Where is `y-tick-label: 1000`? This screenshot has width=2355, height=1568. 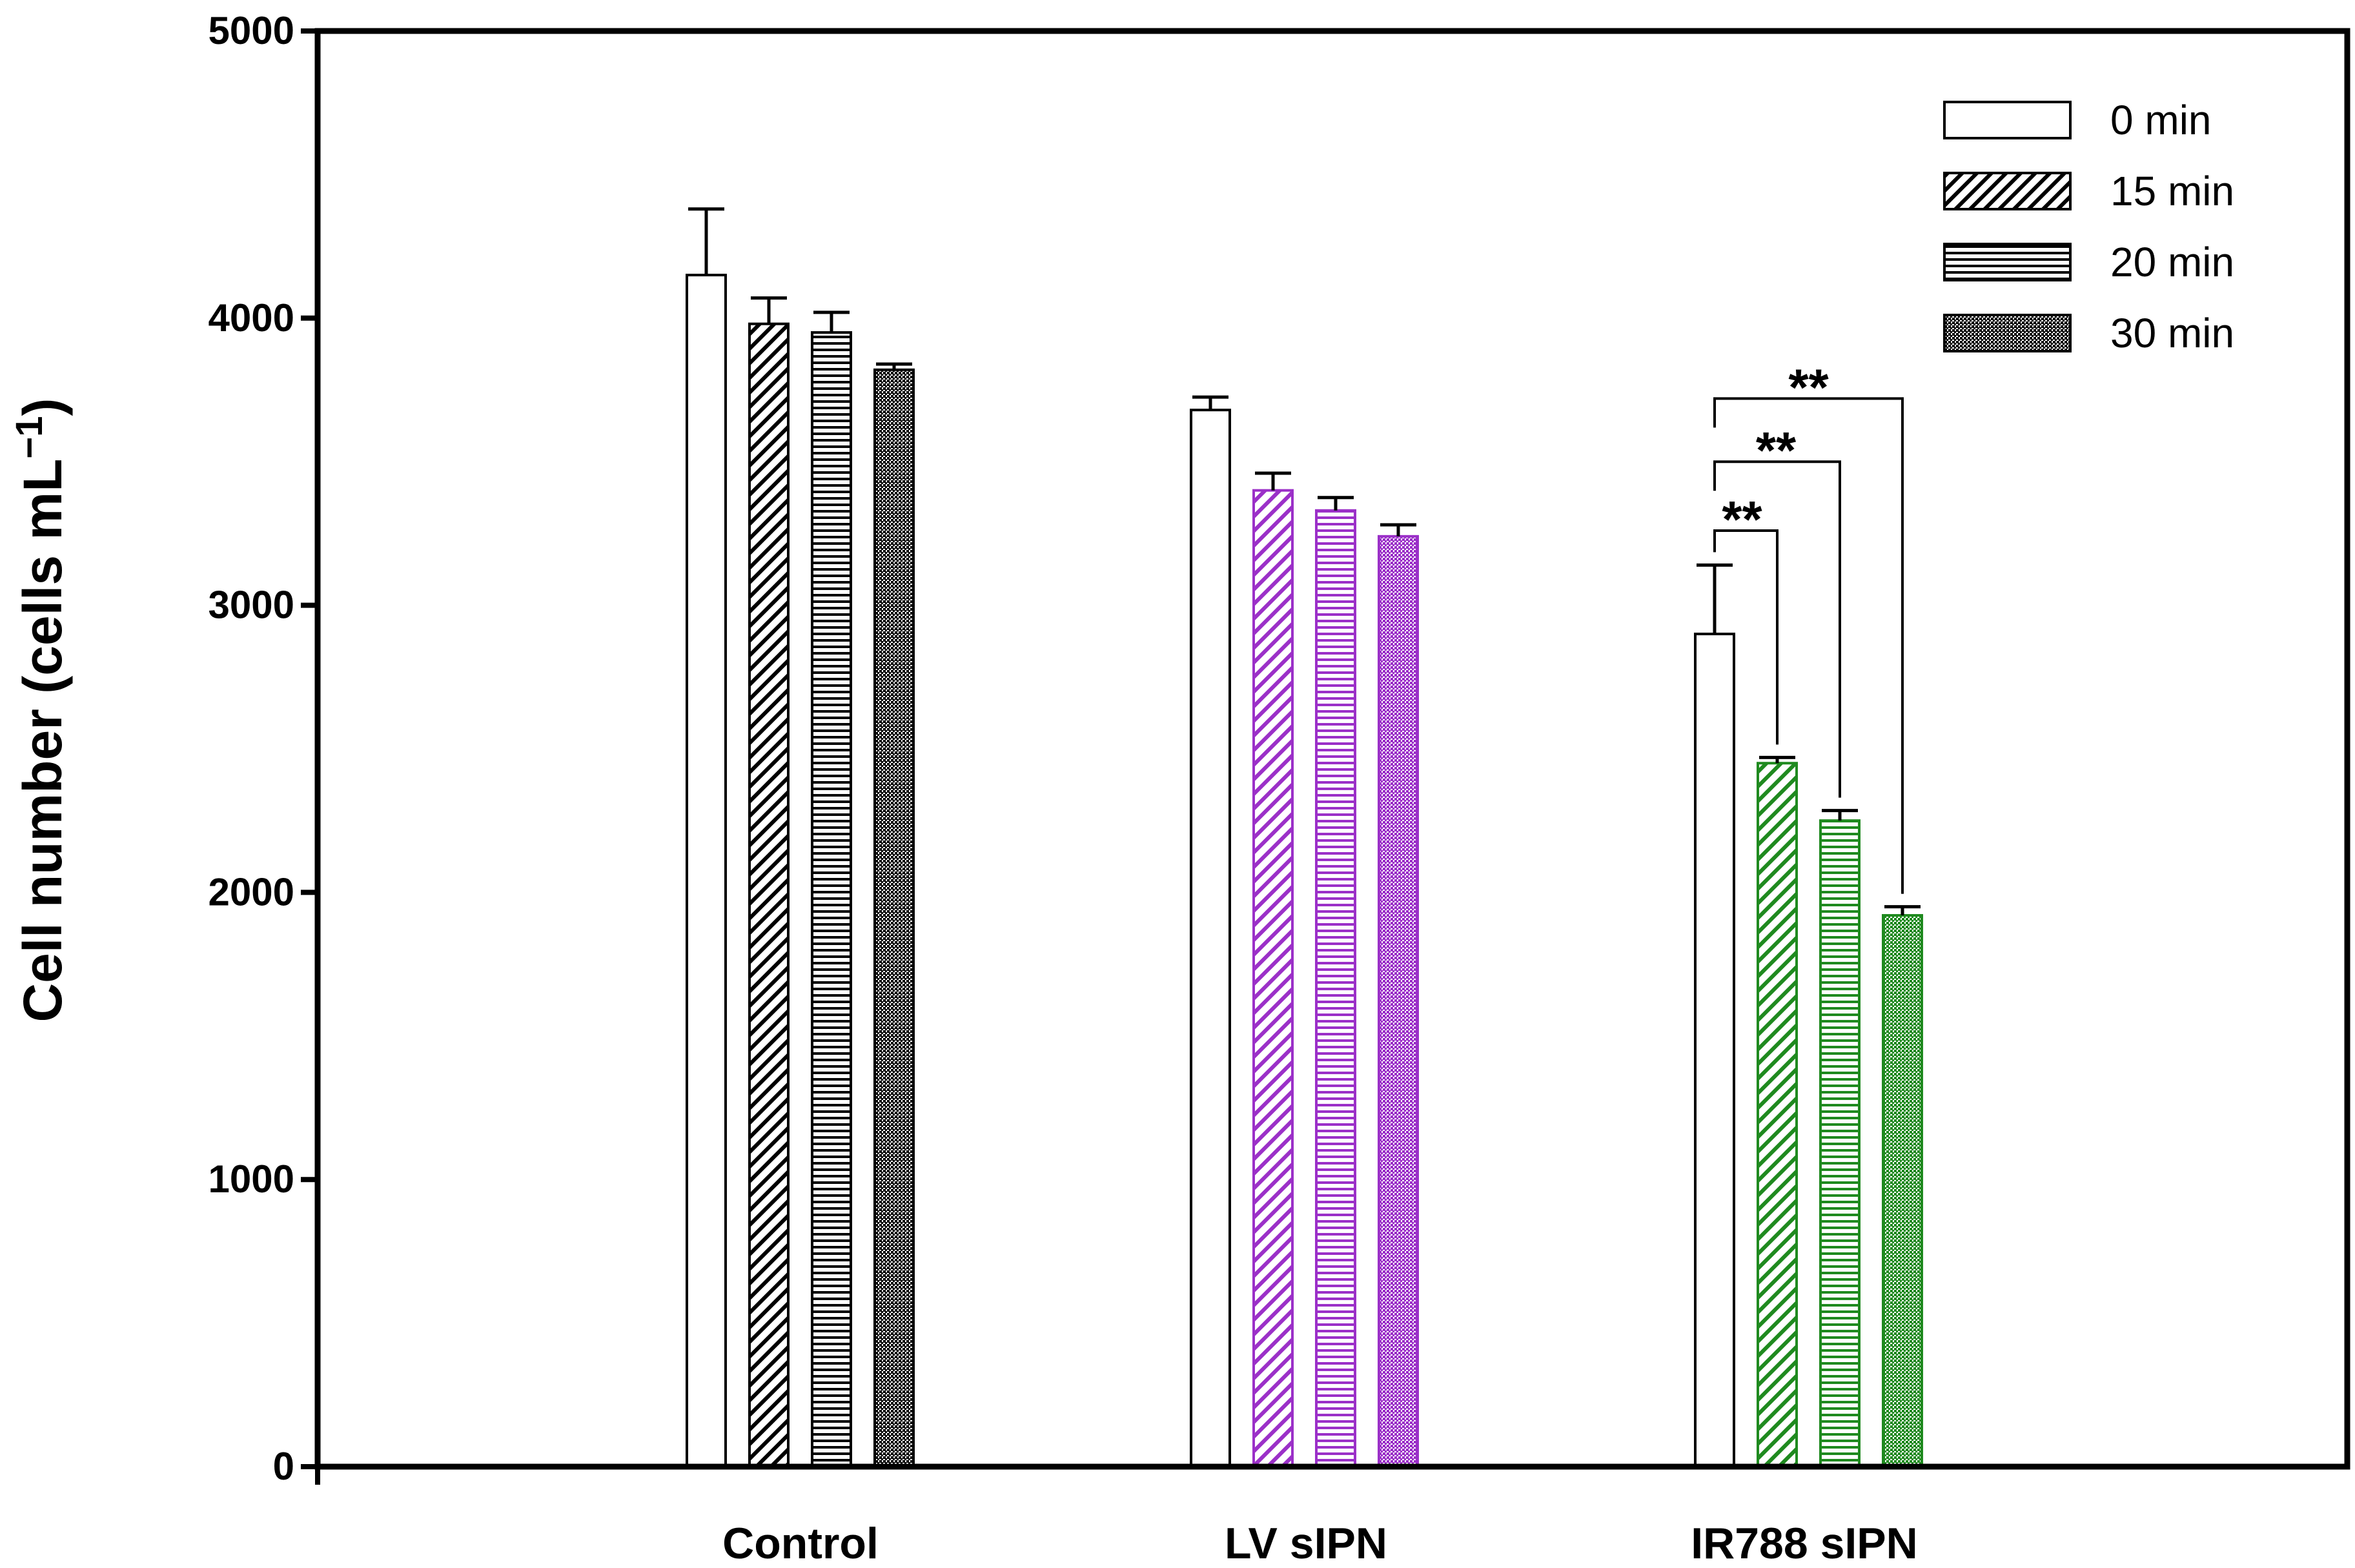
y-tick-label: 1000 is located at coordinates (252, 1179).